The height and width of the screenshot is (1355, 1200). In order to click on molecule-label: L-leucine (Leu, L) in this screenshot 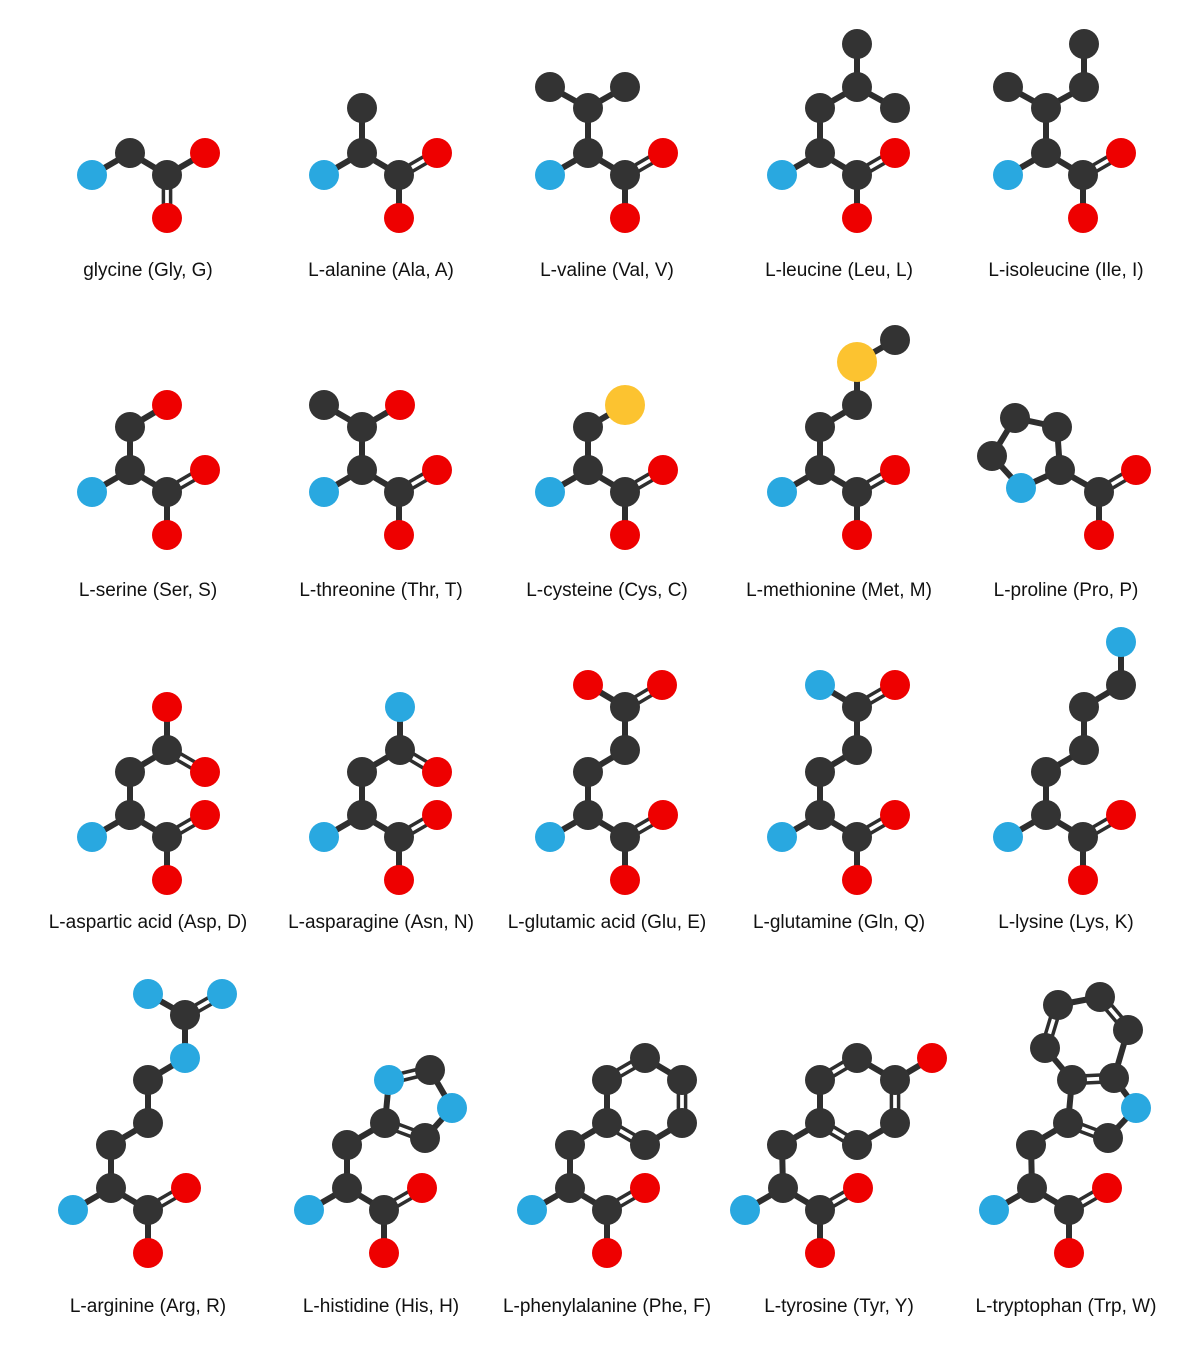, I will do `click(839, 270)`.